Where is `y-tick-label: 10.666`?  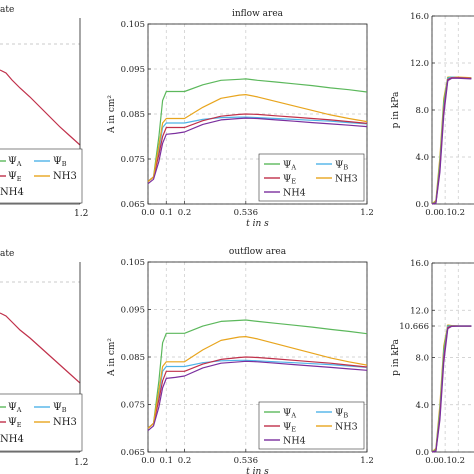
y-tick-label: 10.666 is located at coordinates (414, 327).